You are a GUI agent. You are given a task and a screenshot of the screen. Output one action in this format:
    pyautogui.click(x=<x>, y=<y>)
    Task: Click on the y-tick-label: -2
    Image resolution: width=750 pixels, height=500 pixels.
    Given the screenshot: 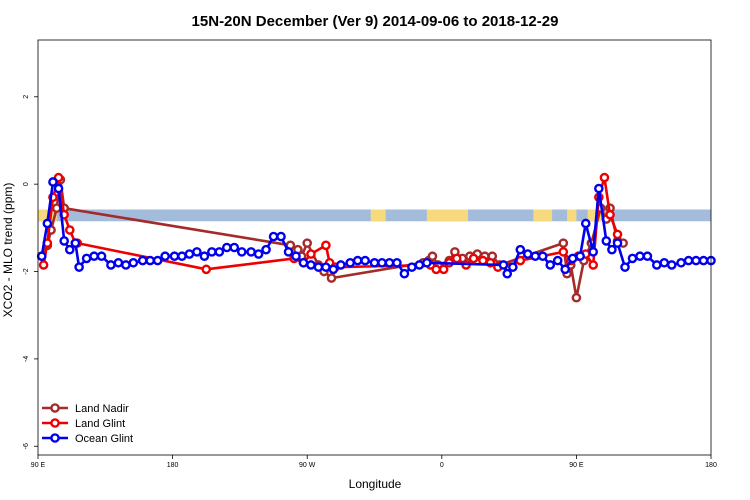 What is the action you would take?
    pyautogui.click(x=26, y=271)
    